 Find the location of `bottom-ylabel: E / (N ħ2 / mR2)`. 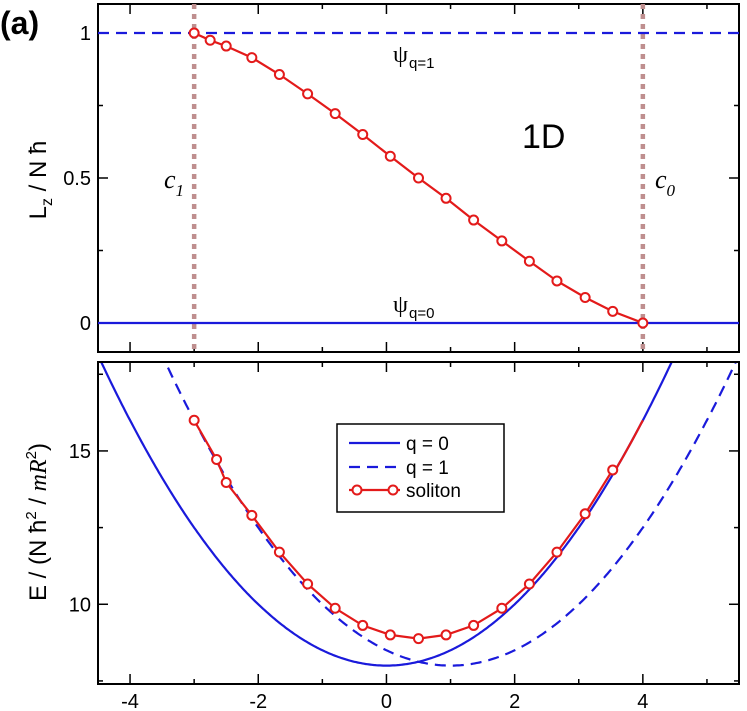

bottom-ylabel: E / (N ħ2 / mR2) is located at coordinates (37, 522).